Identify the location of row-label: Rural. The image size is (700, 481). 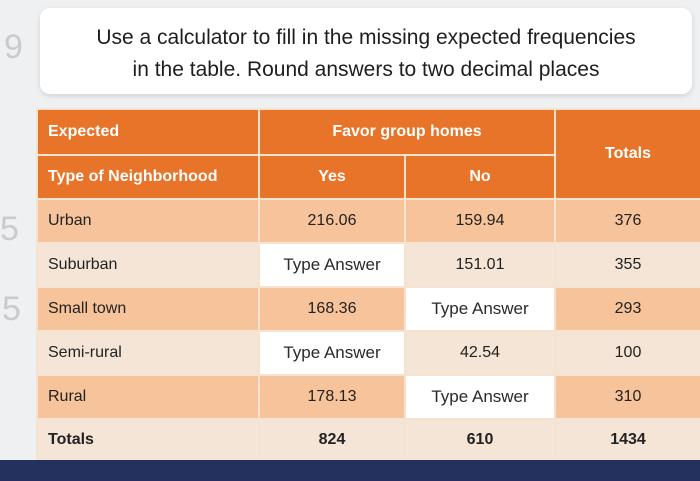
(148, 397).